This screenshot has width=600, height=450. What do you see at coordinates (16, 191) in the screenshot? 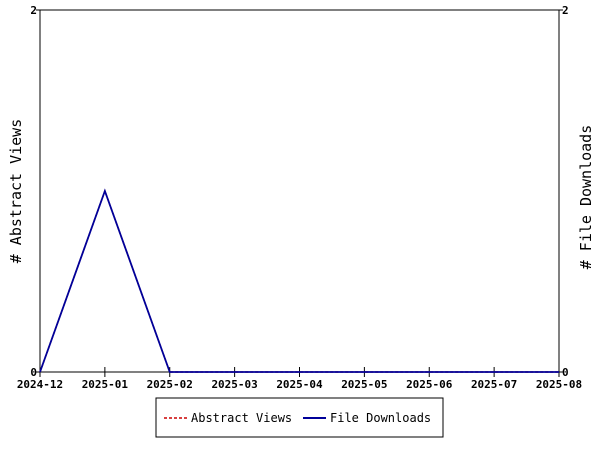
I see `y-axis-title-left: # Abstract Views` at bounding box center [16, 191].